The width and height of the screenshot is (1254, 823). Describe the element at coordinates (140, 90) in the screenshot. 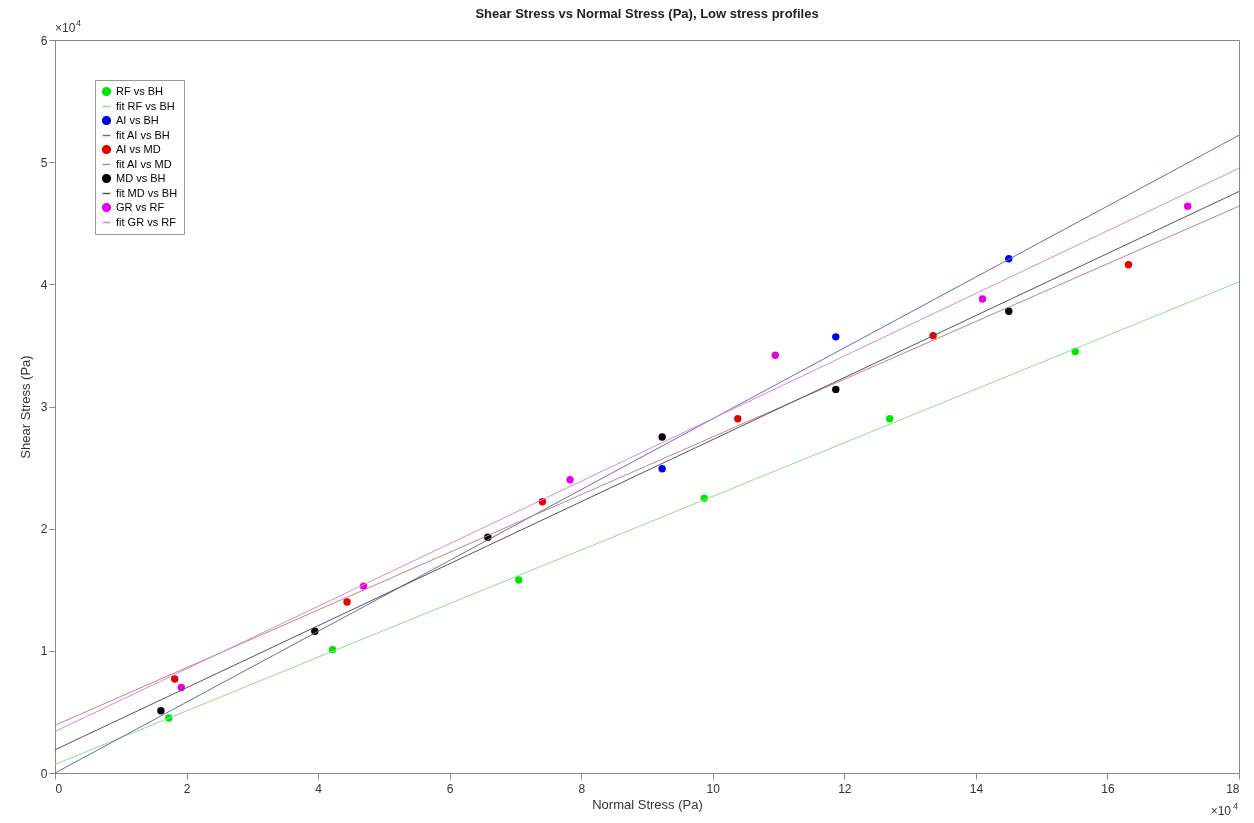

I see `legend-label: RF vs BH` at that location.